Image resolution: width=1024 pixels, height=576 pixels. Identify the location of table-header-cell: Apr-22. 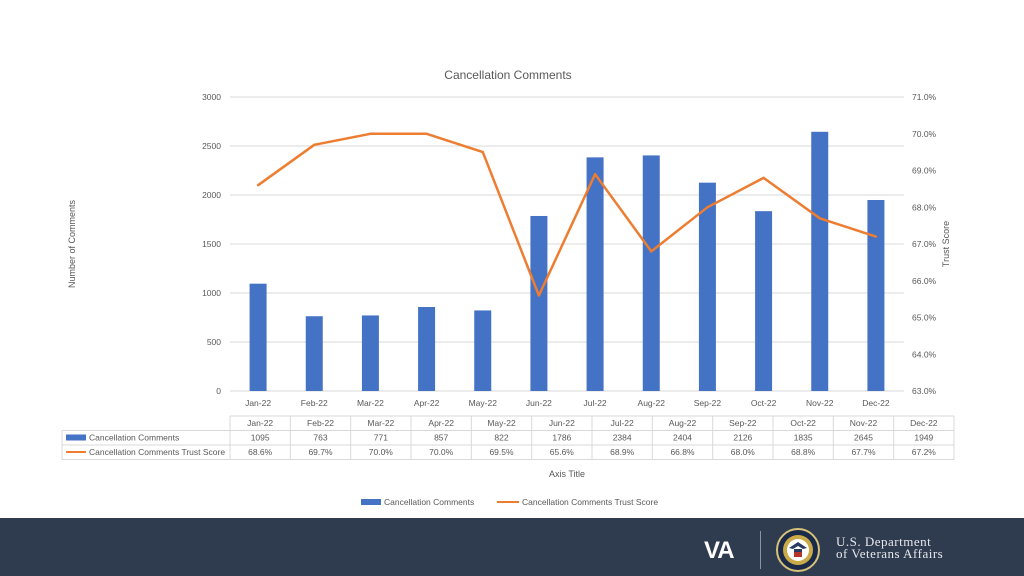
(441, 423).